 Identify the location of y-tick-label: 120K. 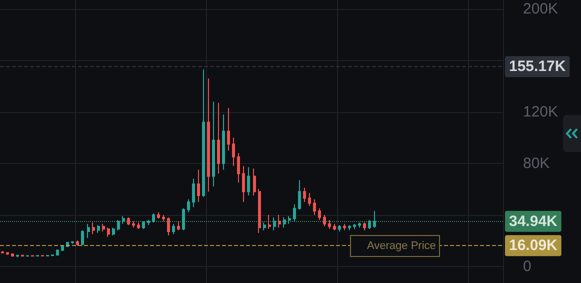
(540, 111).